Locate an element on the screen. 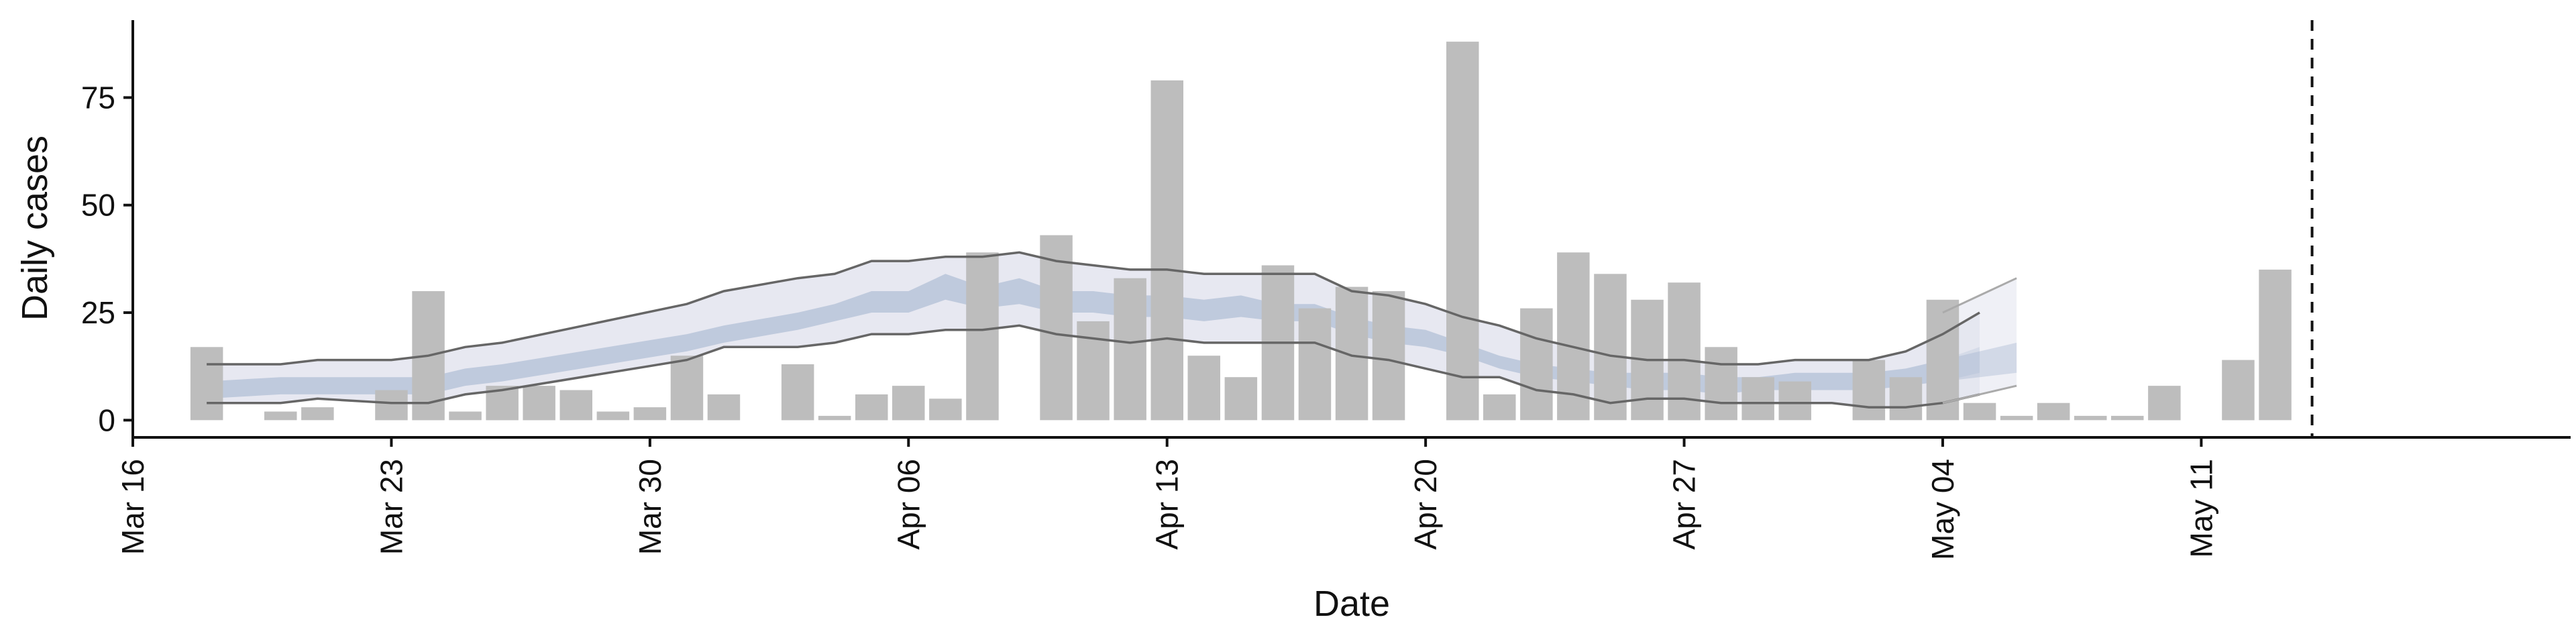  x-tick-label: Mar 23 is located at coordinates (391, 507).